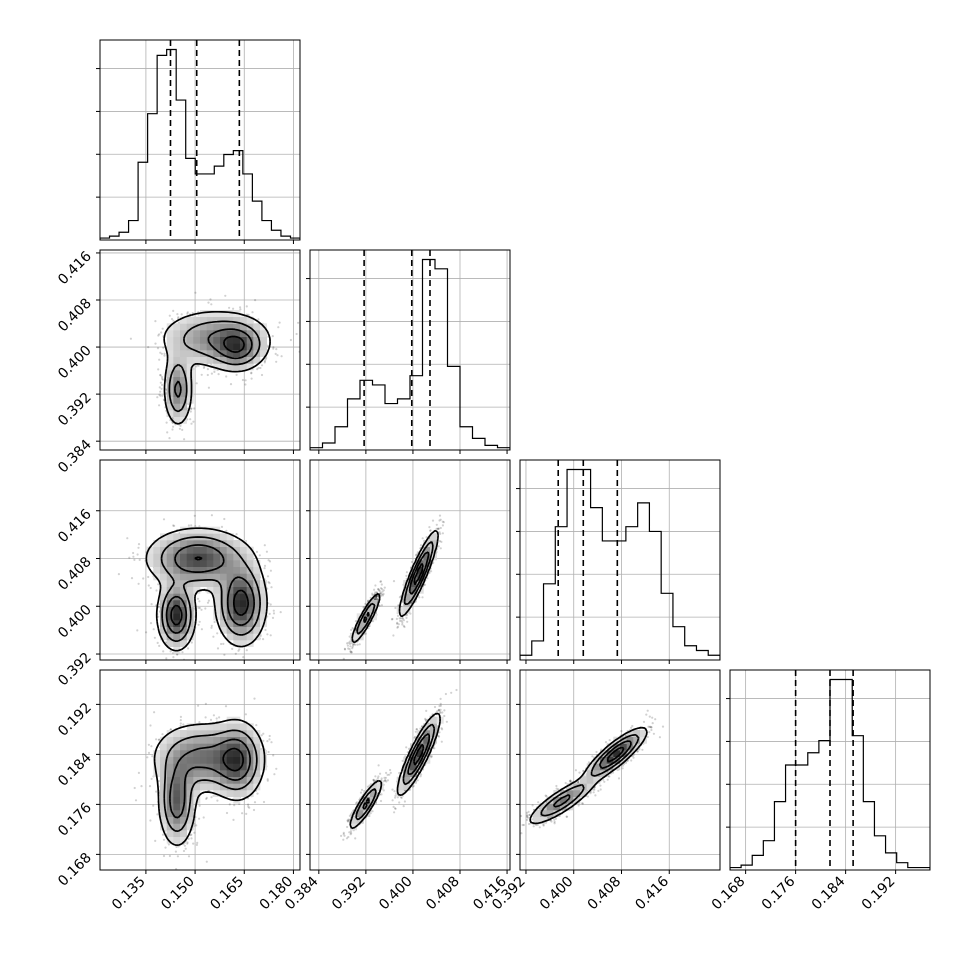  Describe the element at coordinates (75, 363) in the screenshot. I see `y-tick-label: 0.400` at that location.